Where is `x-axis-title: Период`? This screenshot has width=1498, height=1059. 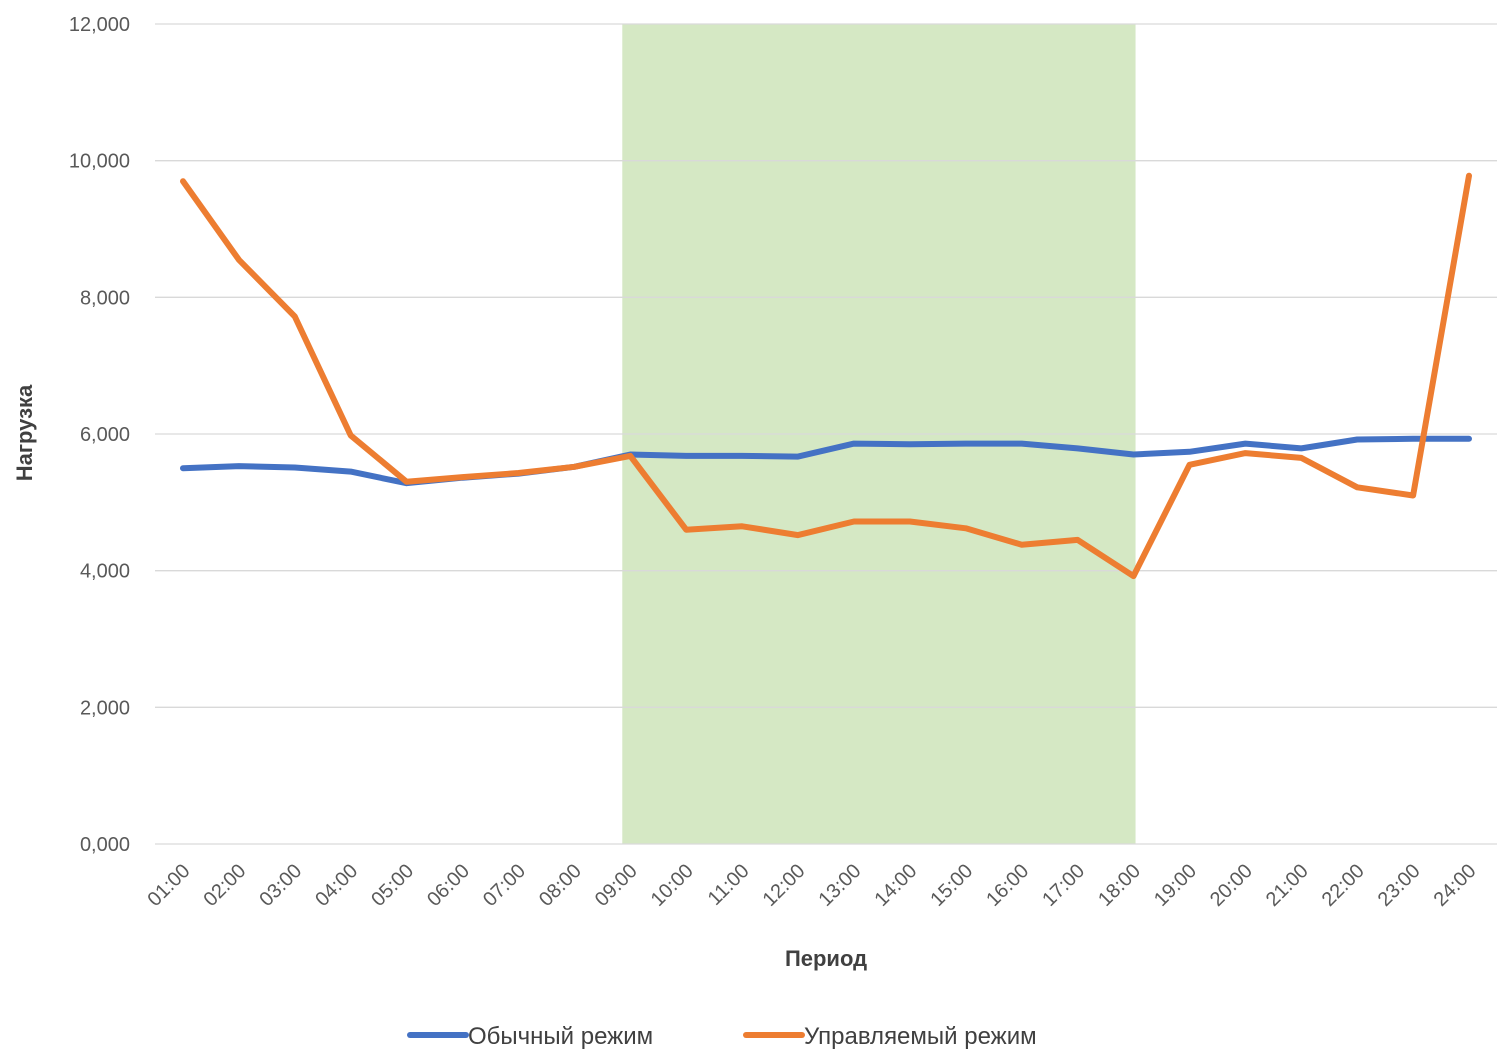
x-axis-title: Период is located at coordinates (826, 958).